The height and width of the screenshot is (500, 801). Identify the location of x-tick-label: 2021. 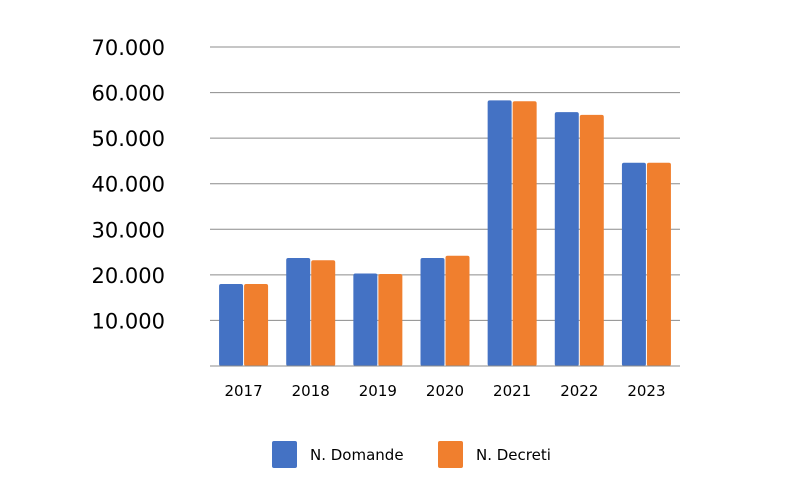
(512, 391).